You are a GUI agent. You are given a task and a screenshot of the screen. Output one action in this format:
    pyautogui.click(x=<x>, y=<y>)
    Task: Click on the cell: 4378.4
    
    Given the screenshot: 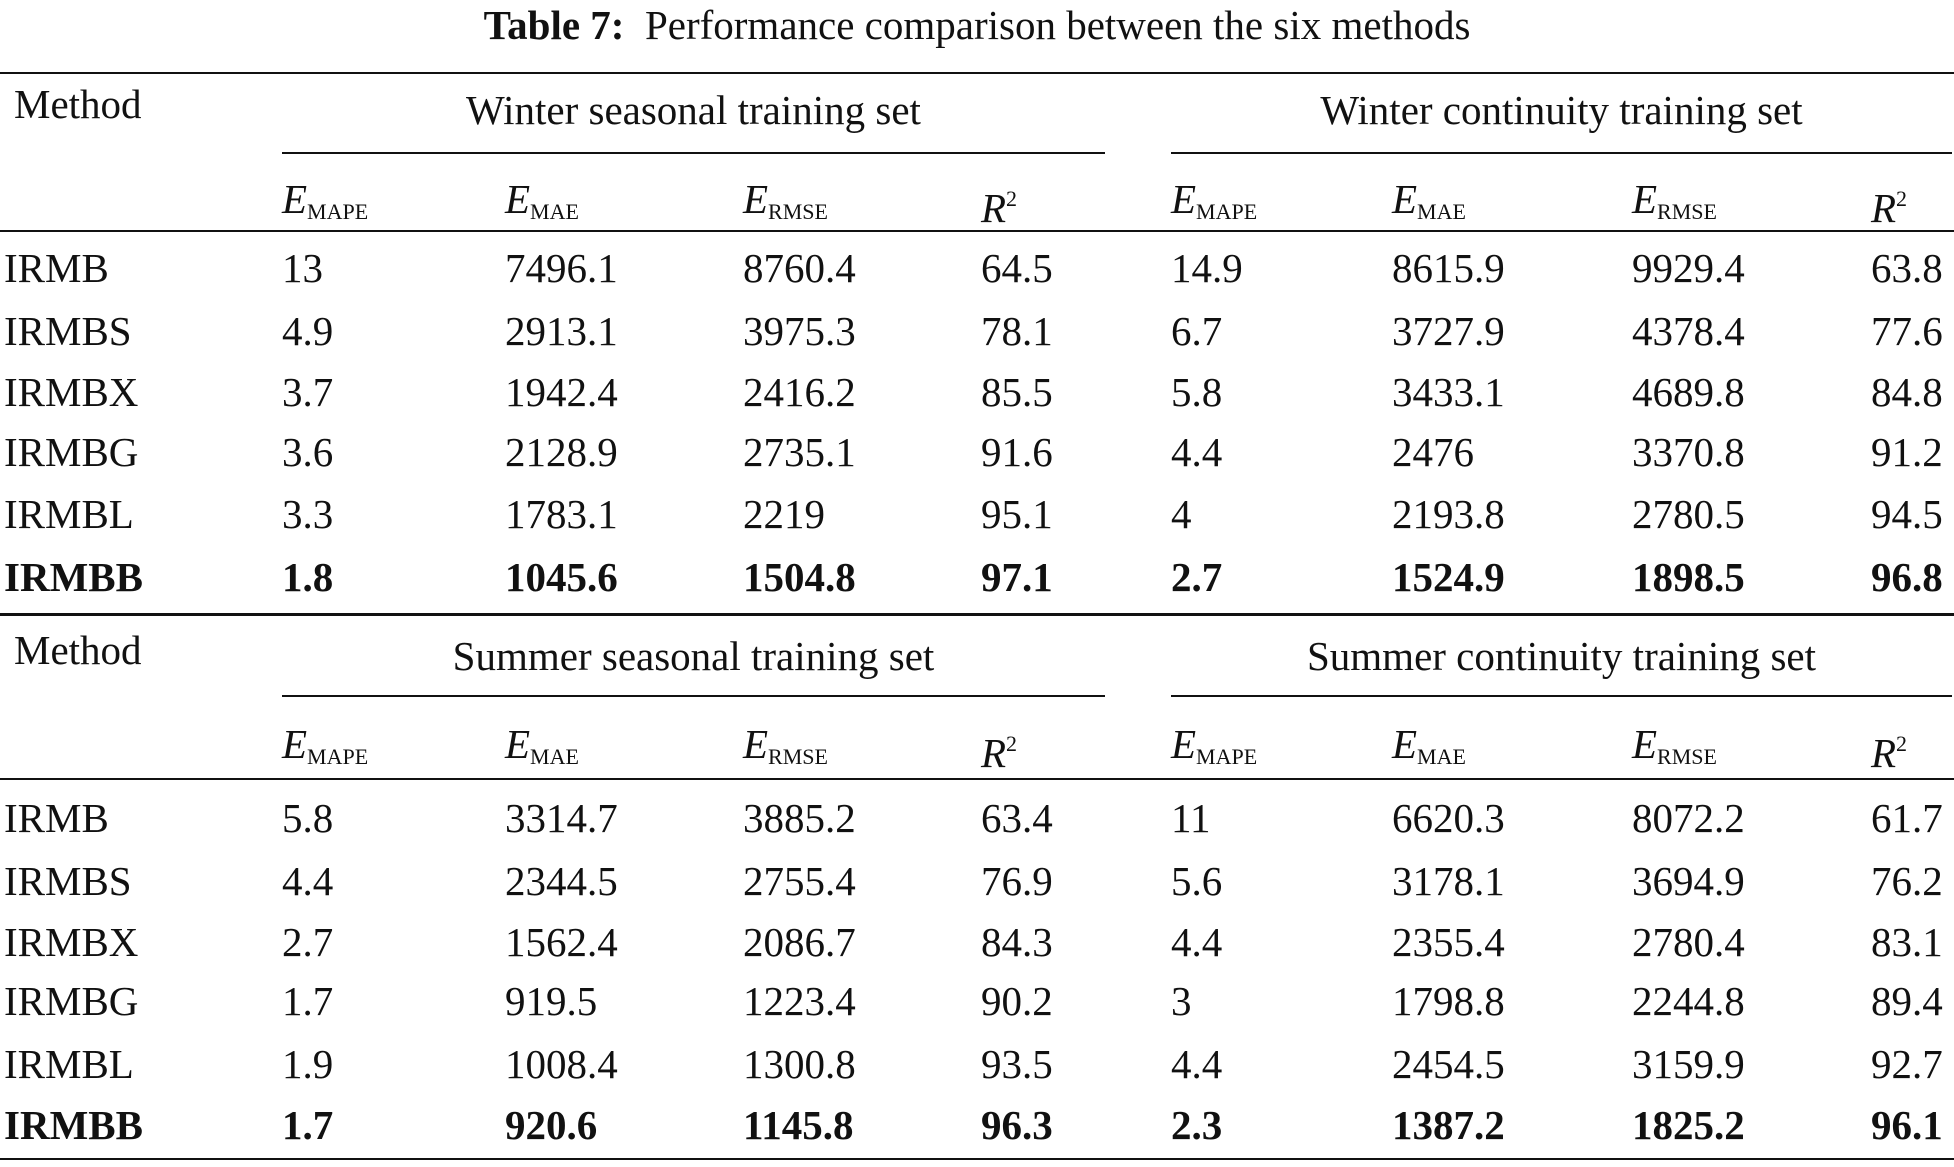 What is the action you would take?
    pyautogui.click(x=1688, y=331)
    